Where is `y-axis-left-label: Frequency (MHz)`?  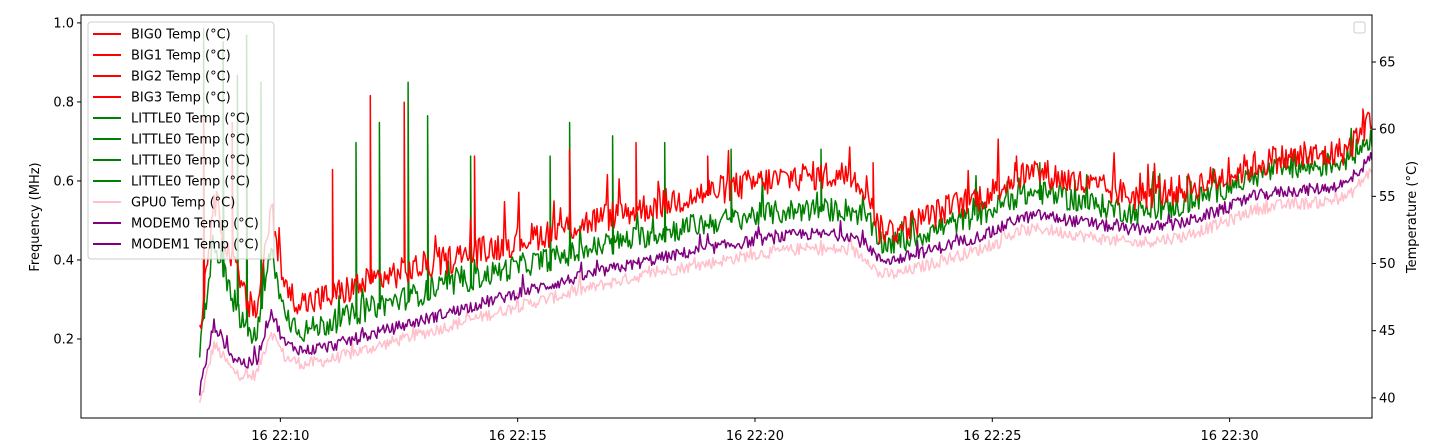 y-axis-left-label: Frequency (MHz) is located at coordinates (35, 216).